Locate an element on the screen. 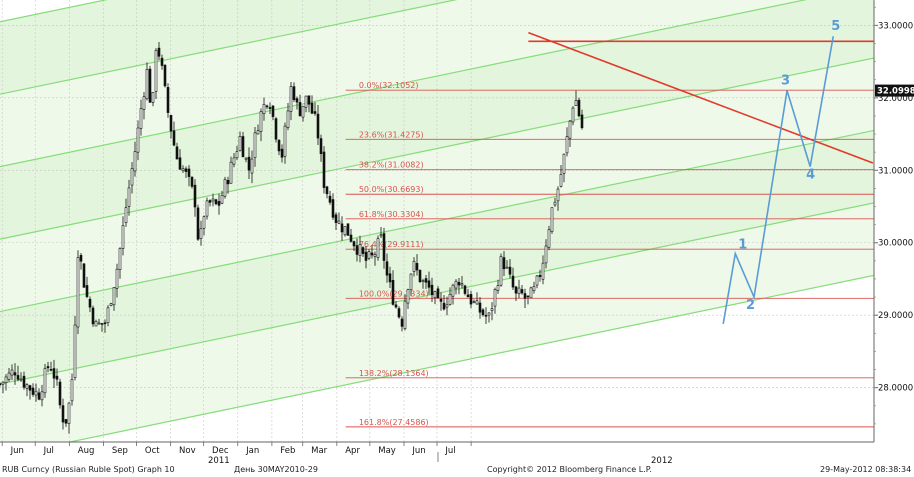 The height and width of the screenshot is (477, 914). x-tick-label: Mar is located at coordinates (319, 451).